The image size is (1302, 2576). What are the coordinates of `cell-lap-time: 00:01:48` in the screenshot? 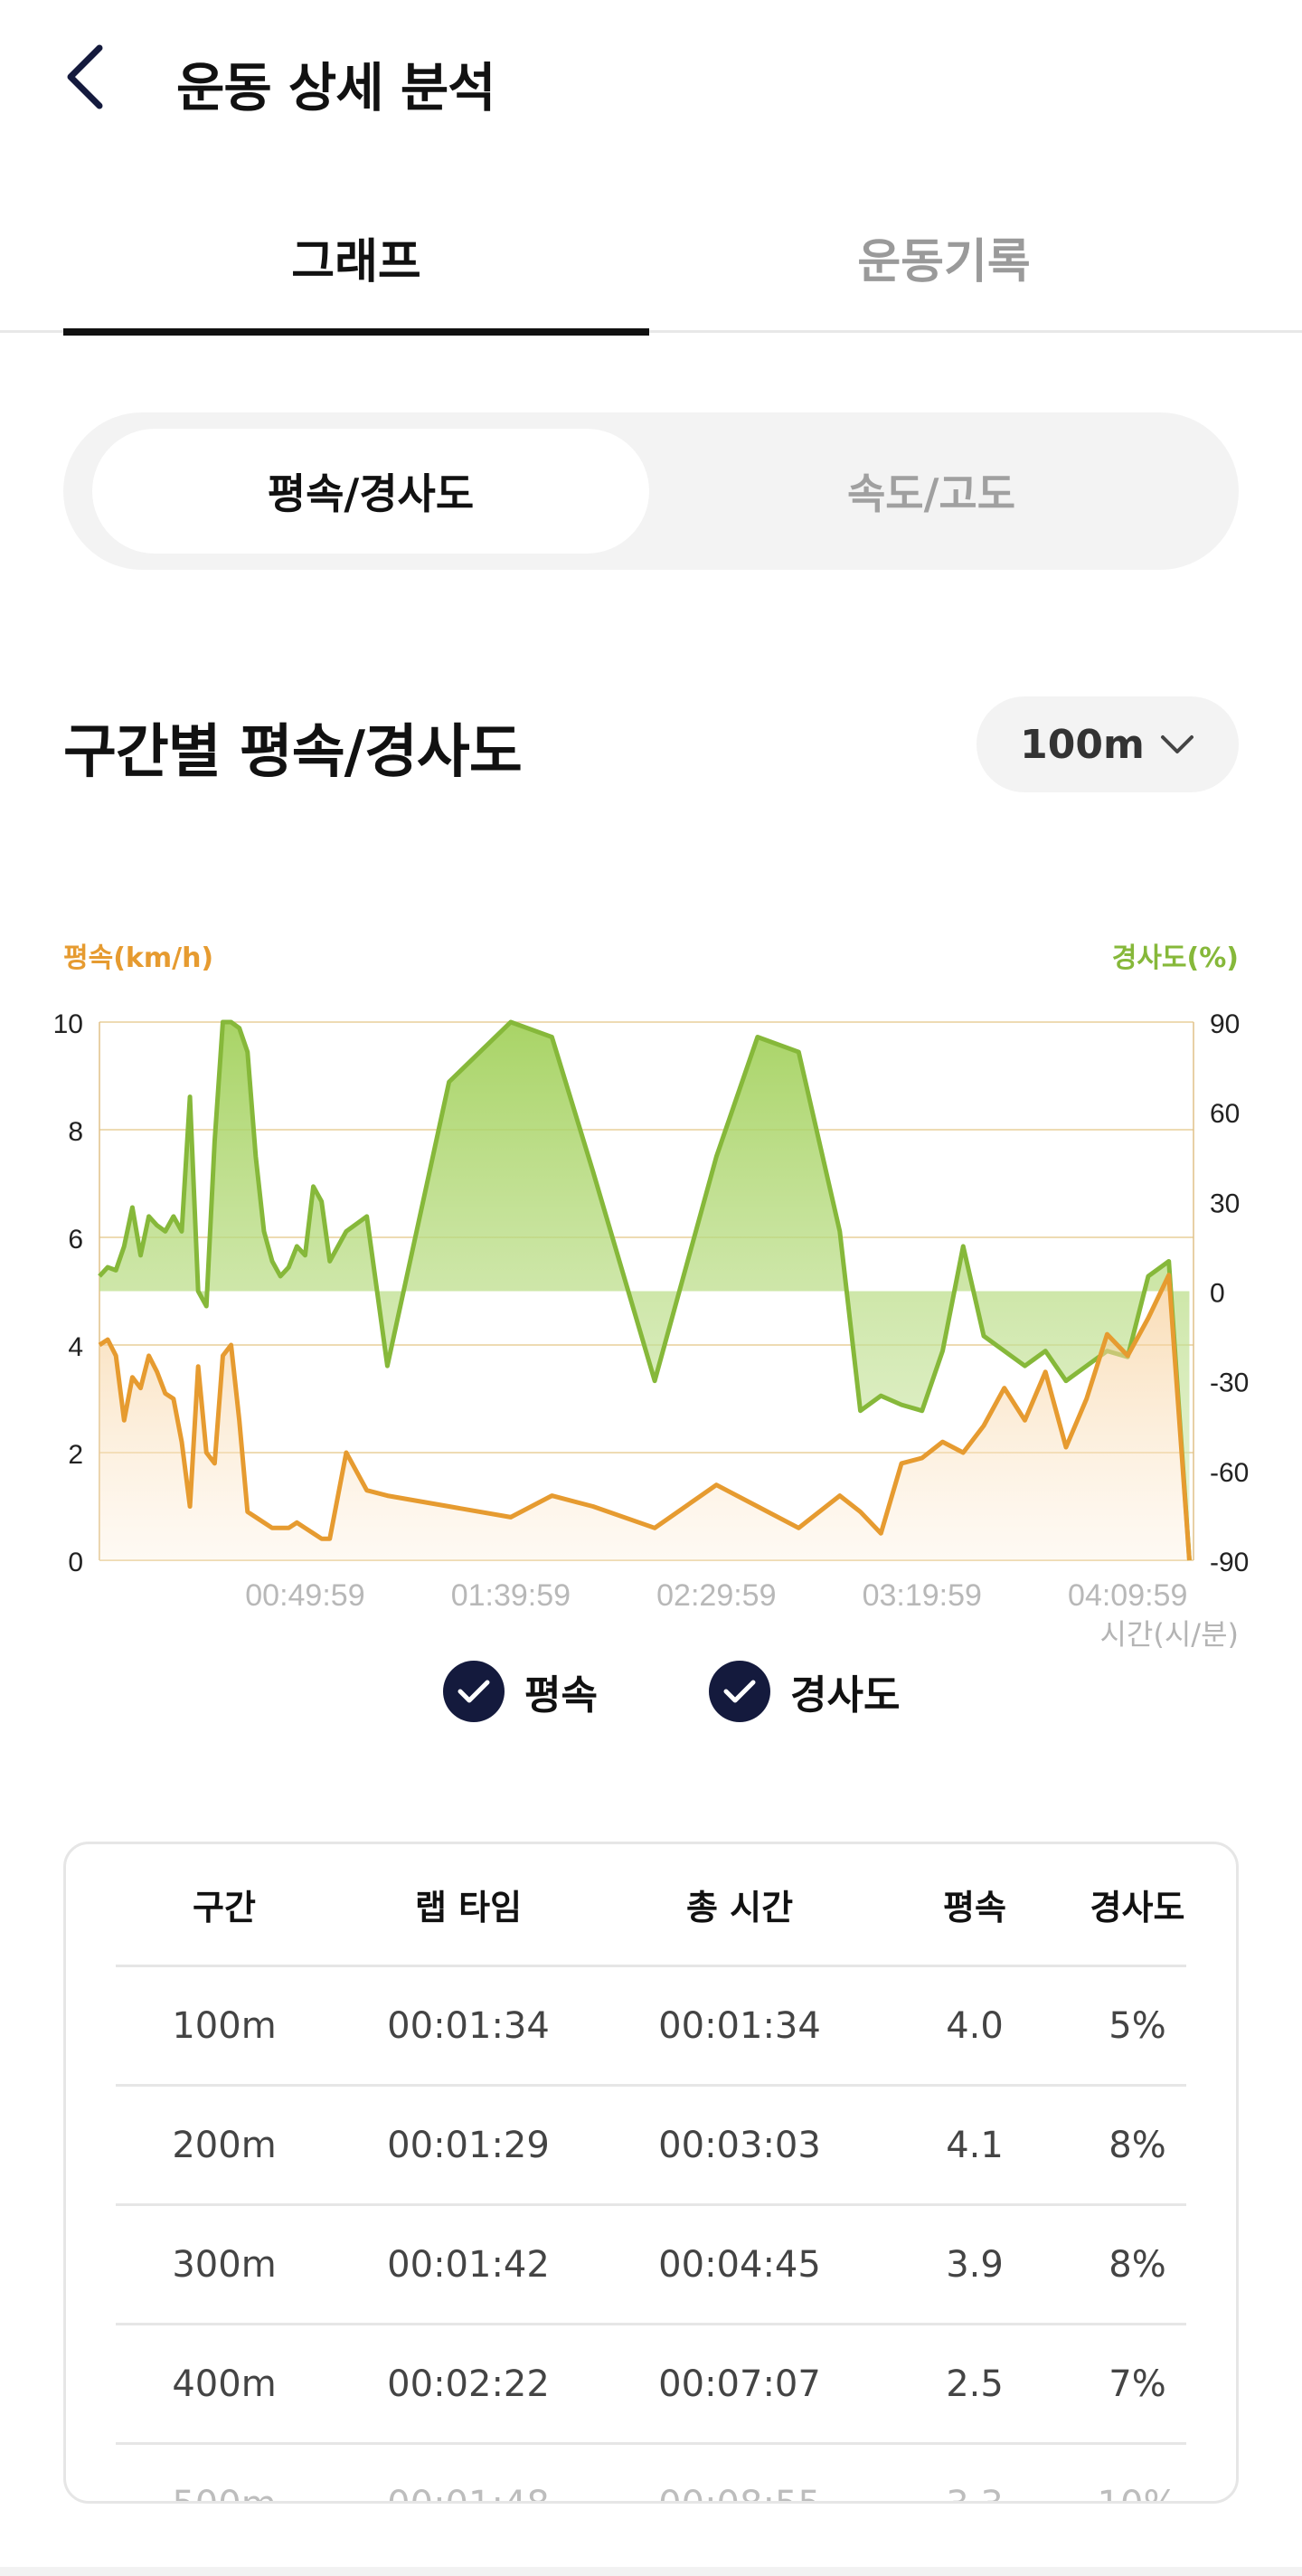 It's located at (469, 2473).